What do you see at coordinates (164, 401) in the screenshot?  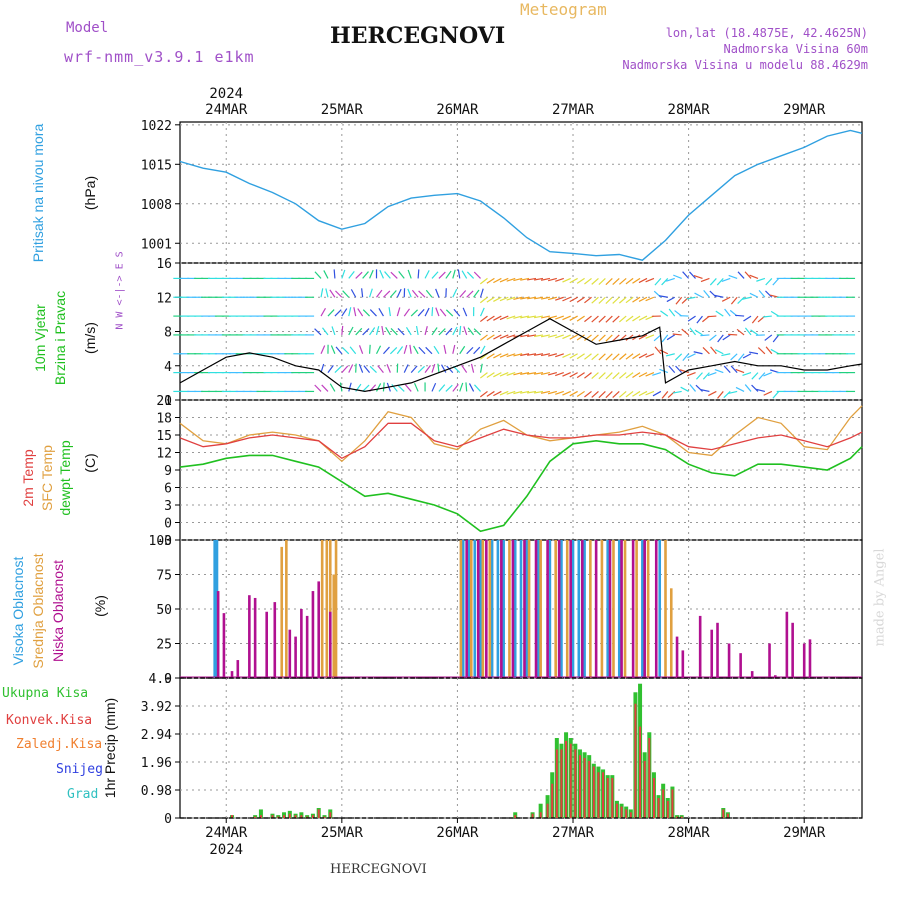 I see `y-tick-label: 21` at bounding box center [164, 401].